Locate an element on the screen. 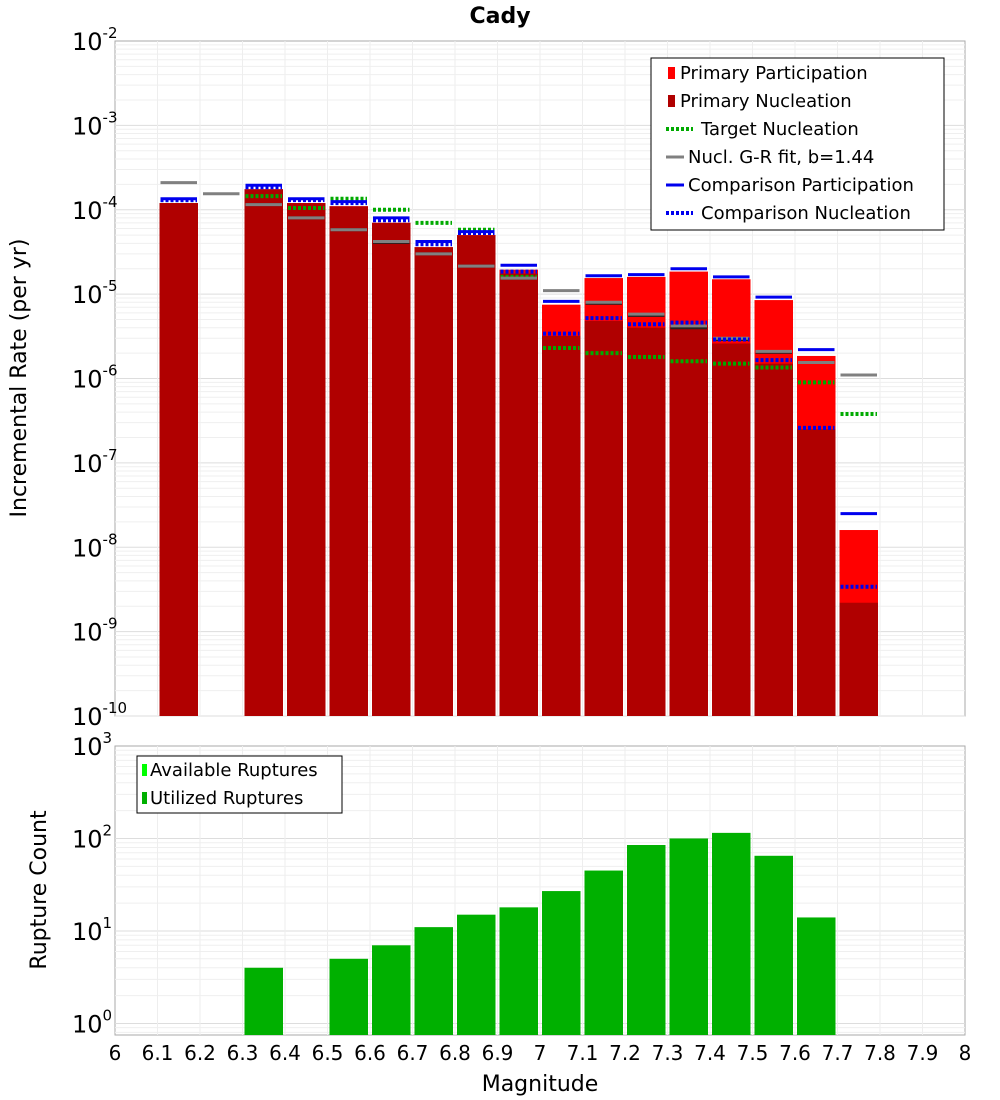 This screenshot has width=1000, height=1100. x-tick-label: 7.5 is located at coordinates (753, 1053).